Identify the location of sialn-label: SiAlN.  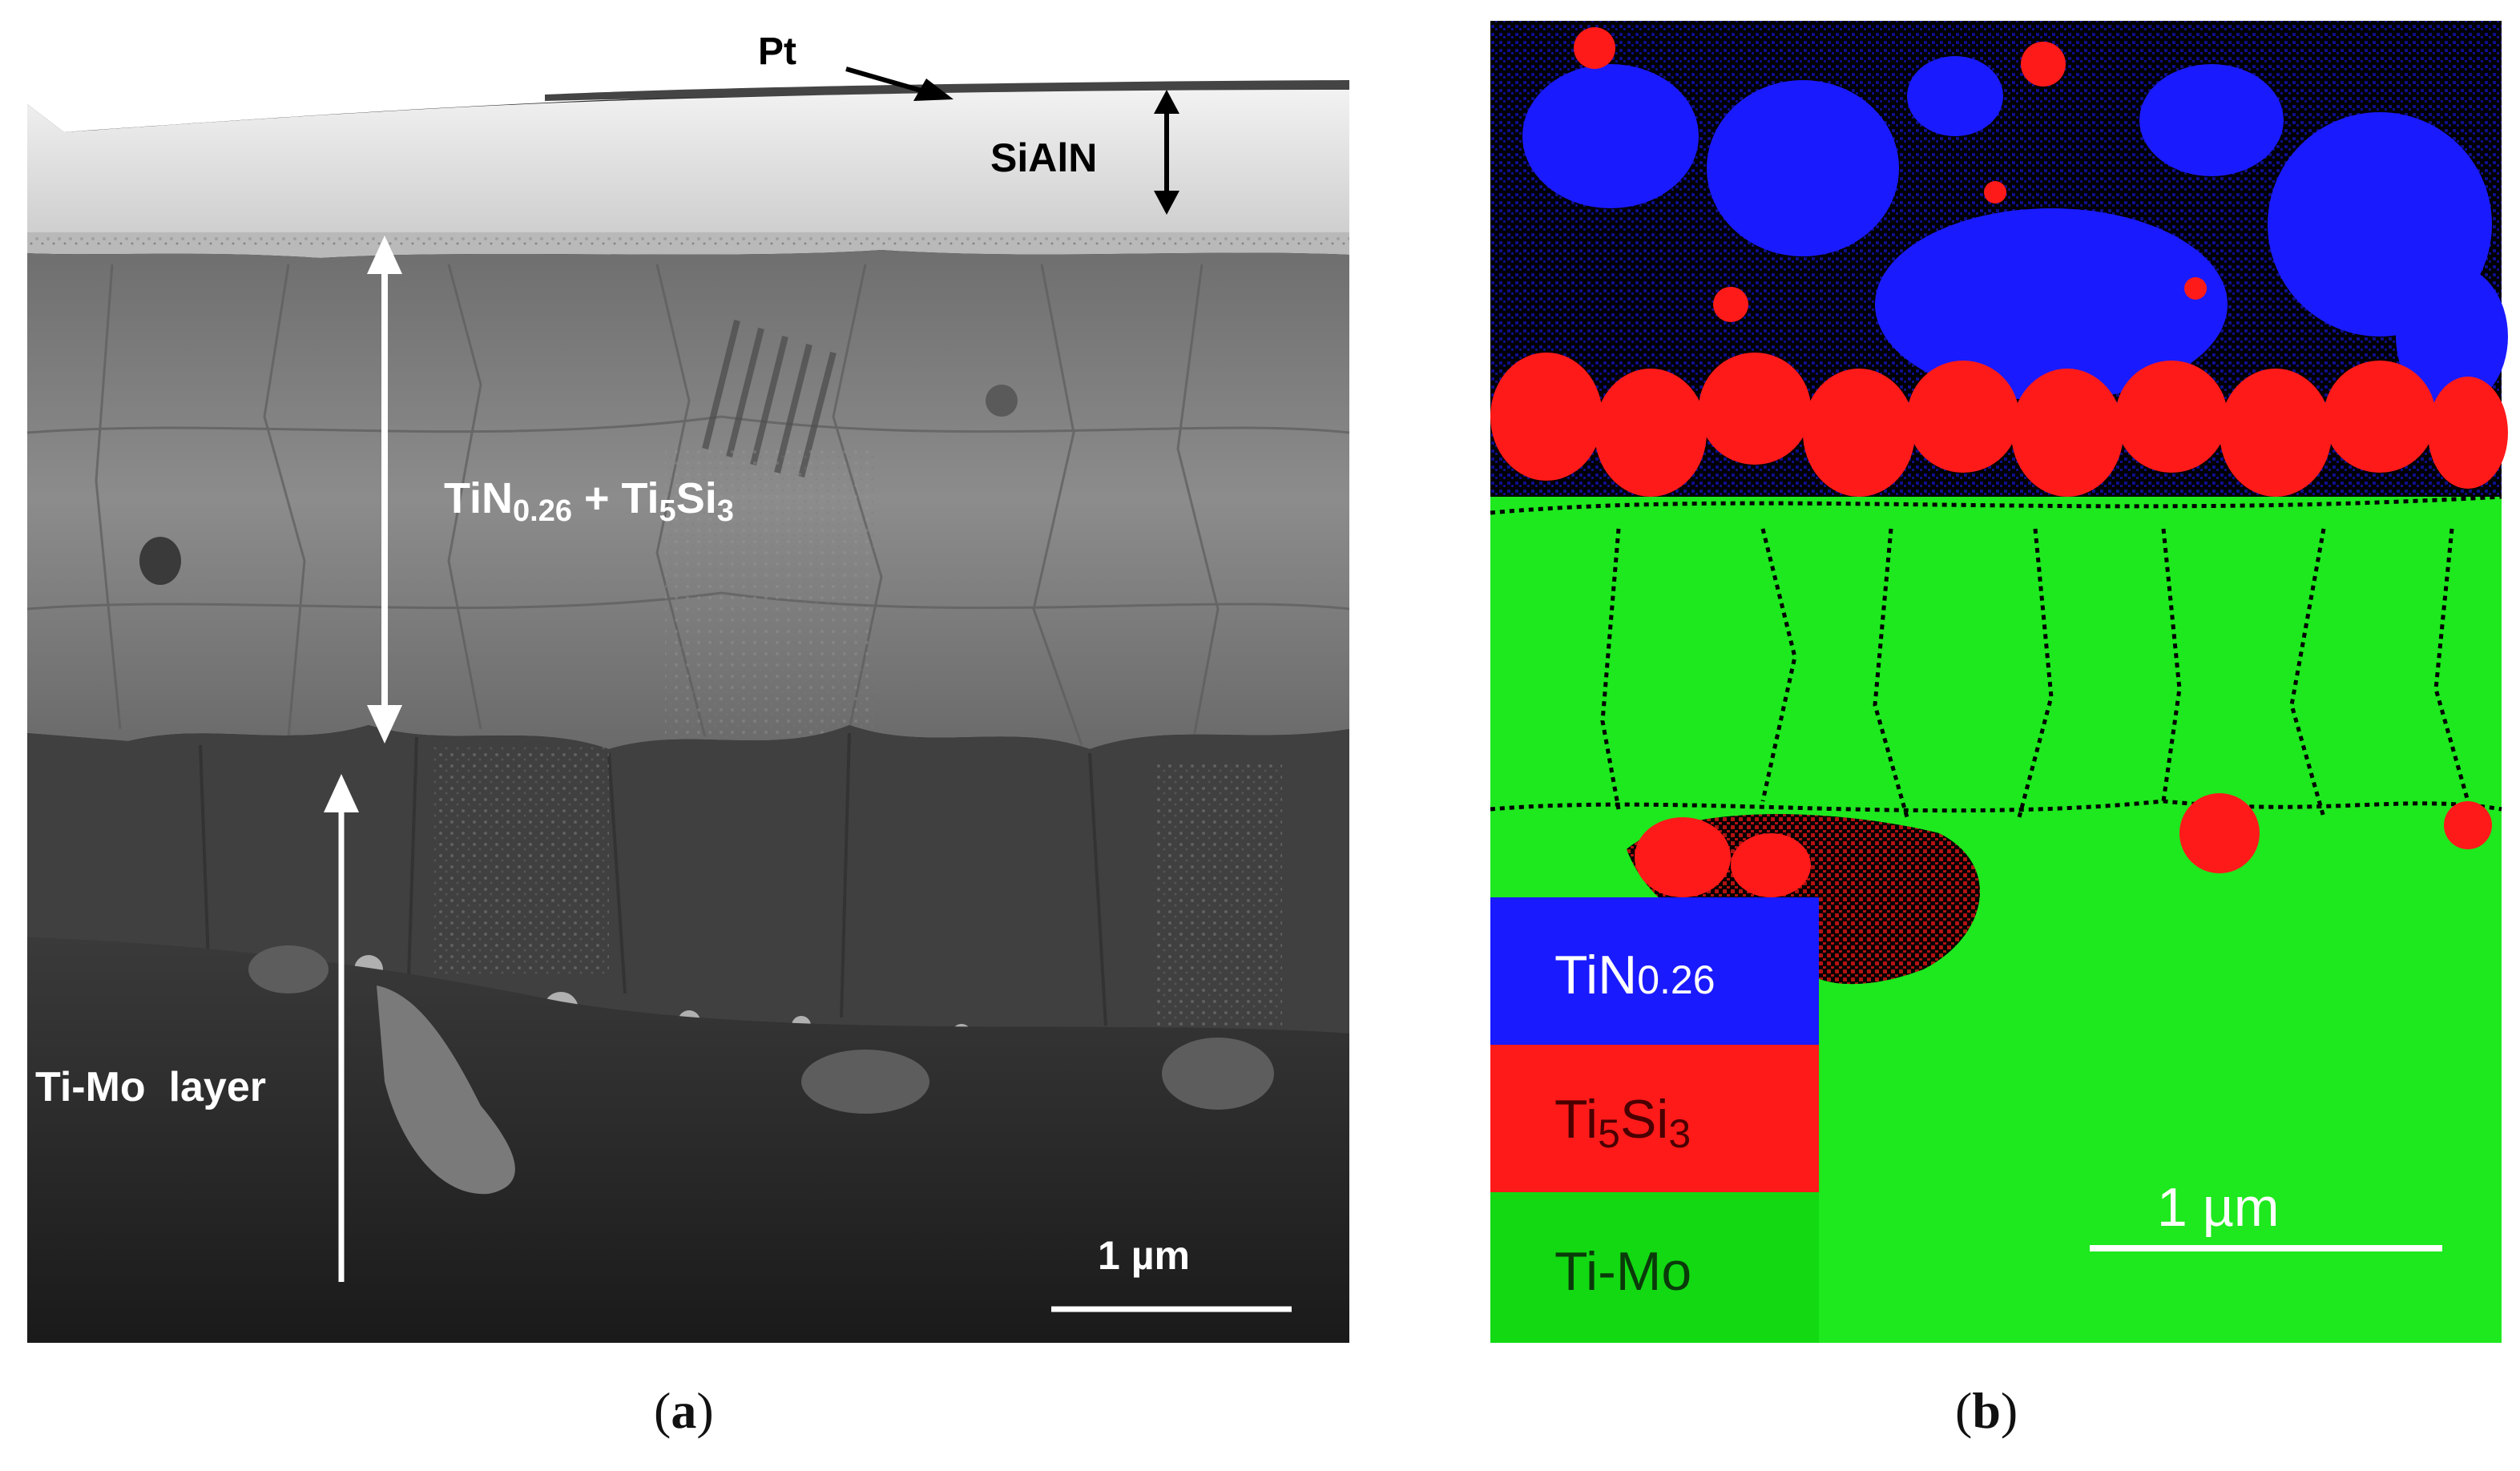
(1044, 157).